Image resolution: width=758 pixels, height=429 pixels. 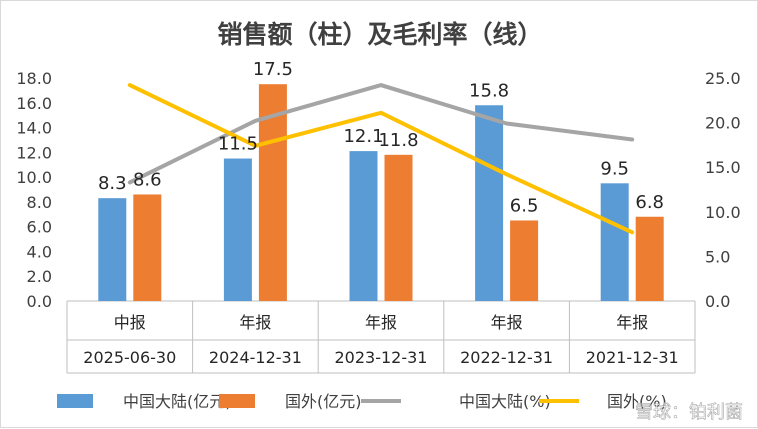 I want to click on y-right-tick-label: 25.0, so click(x=723, y=78).